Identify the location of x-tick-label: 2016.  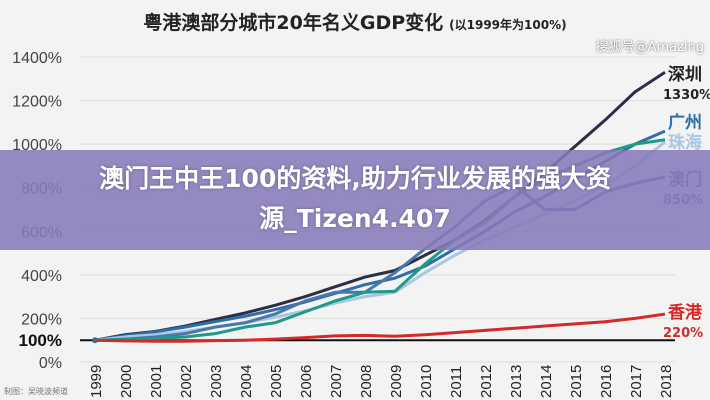
(606, 381).